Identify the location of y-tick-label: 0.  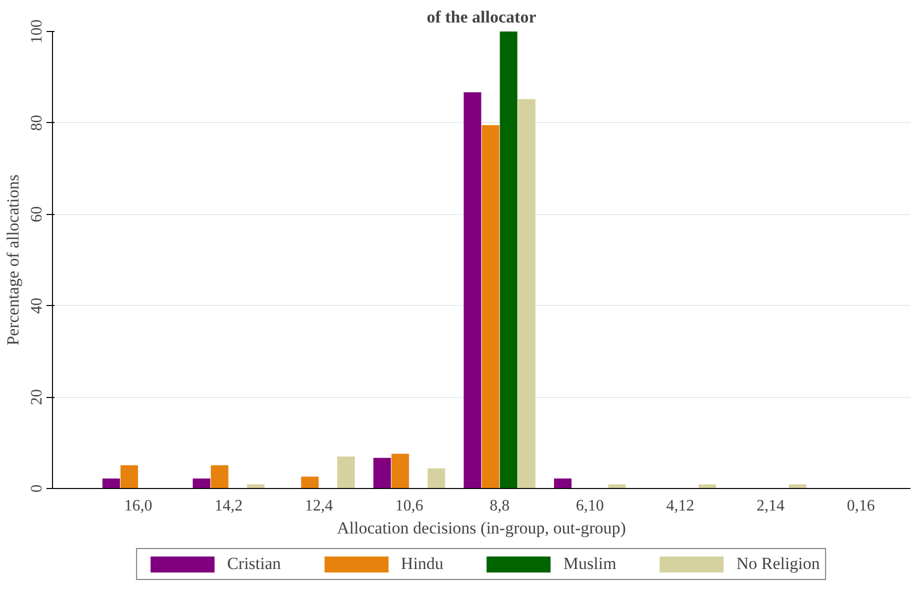
(37, 488).